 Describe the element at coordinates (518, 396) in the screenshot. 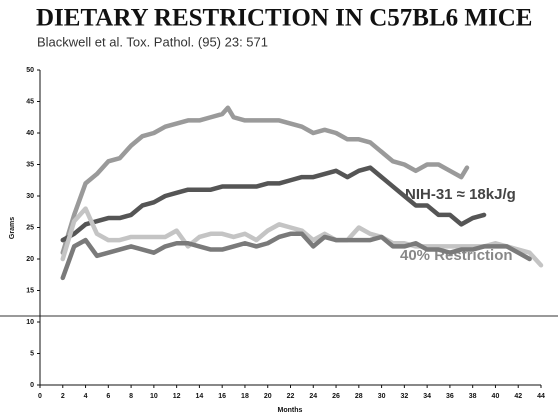

I see `x-tick-label: 42` at that location.